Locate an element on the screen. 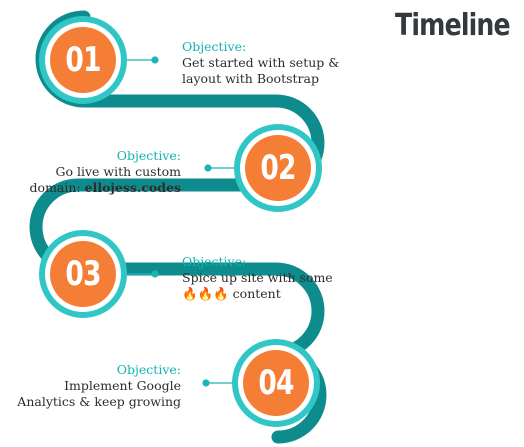 The image size is (524, 447). step-number-04: 04 is located at coordinates (276, 383).